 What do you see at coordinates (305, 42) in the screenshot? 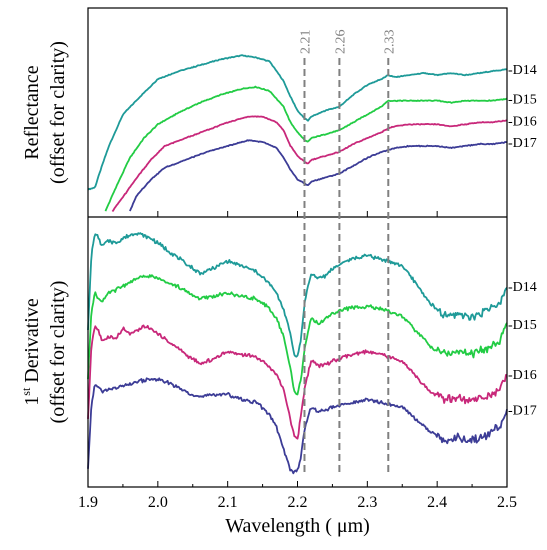
I see `reference-label-2-21: 2.21` at bounding box center [305, 42].